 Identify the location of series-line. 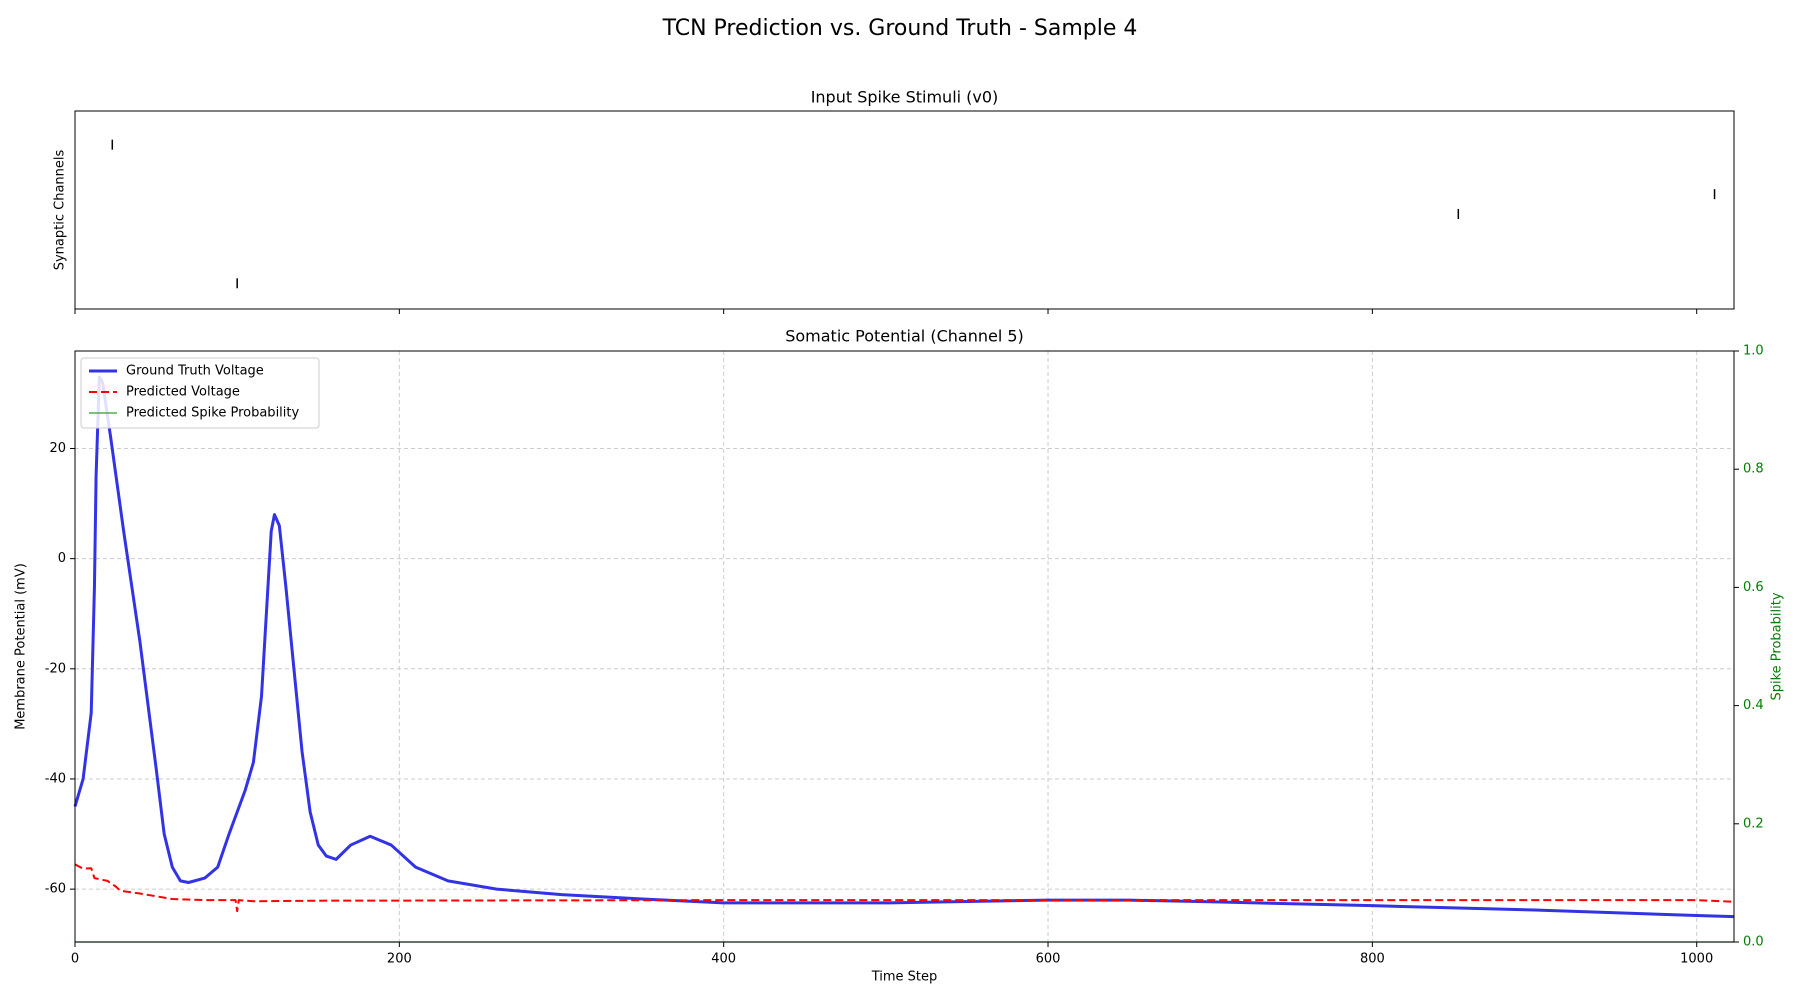
(904, 888).